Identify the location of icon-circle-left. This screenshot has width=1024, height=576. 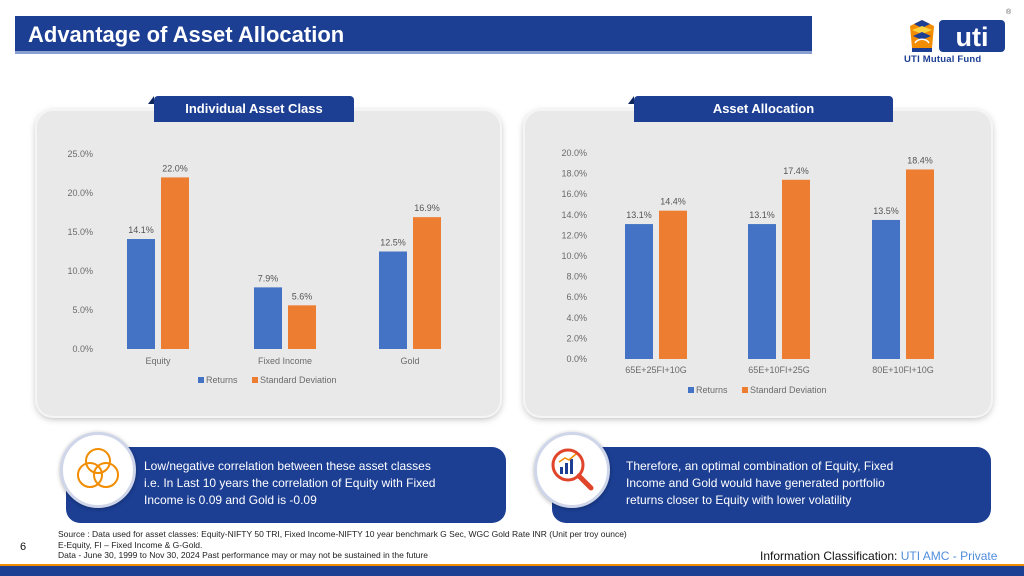
(98, 470).